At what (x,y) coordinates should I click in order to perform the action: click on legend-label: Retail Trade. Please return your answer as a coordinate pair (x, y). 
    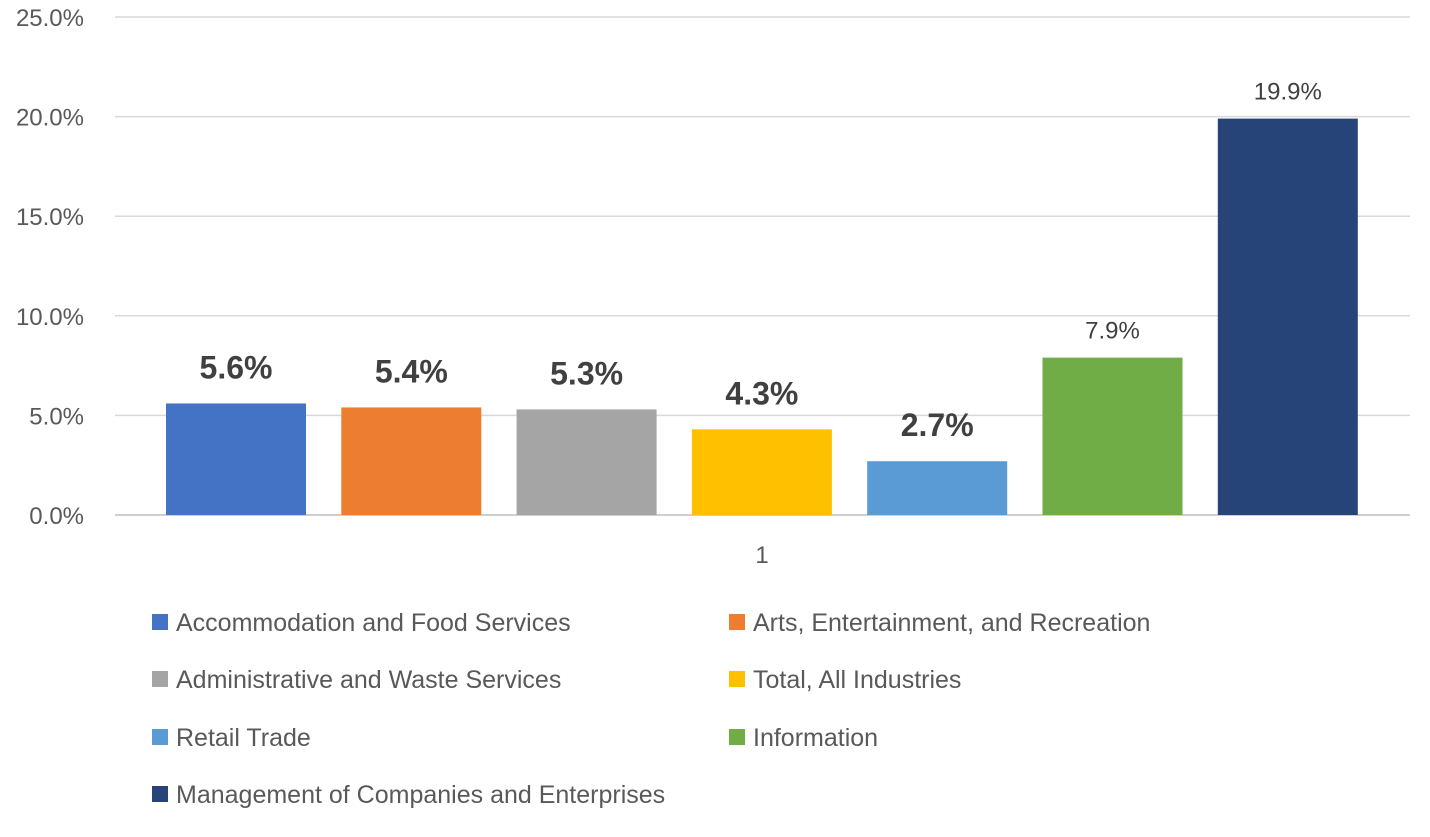
    Looking at the image, I should click on (243, 738).